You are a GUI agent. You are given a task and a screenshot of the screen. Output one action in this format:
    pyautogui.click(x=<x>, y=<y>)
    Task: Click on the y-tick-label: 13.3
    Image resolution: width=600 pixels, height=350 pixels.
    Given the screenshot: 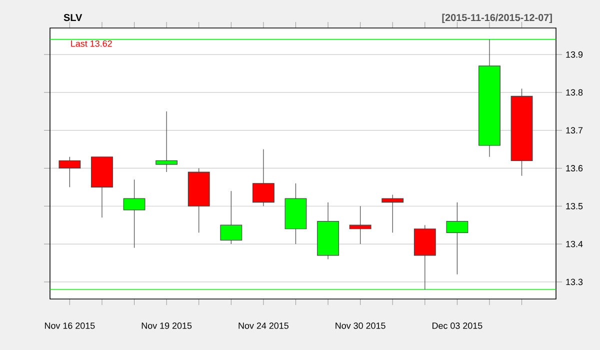 What is the action you would take?
    pyautogui.click(x=574, y=282)
    